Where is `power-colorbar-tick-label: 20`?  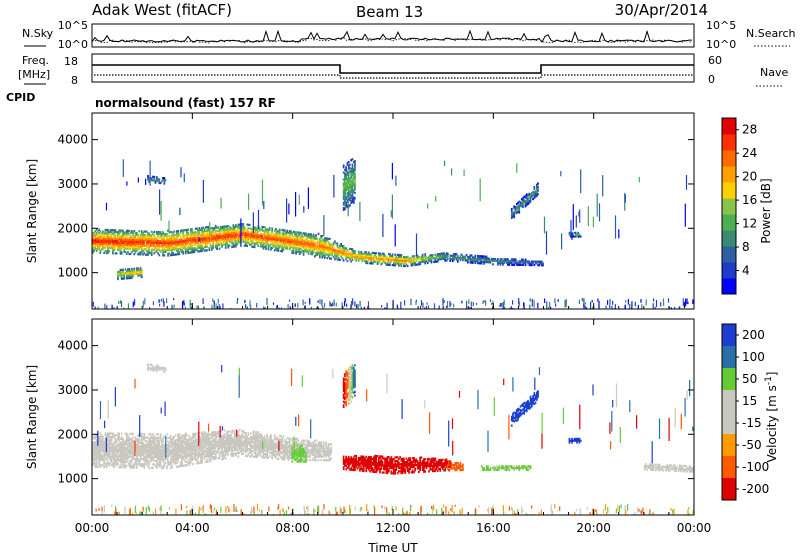 power-colorbar-tick-label: 20 is located at coordinates (749, 177).